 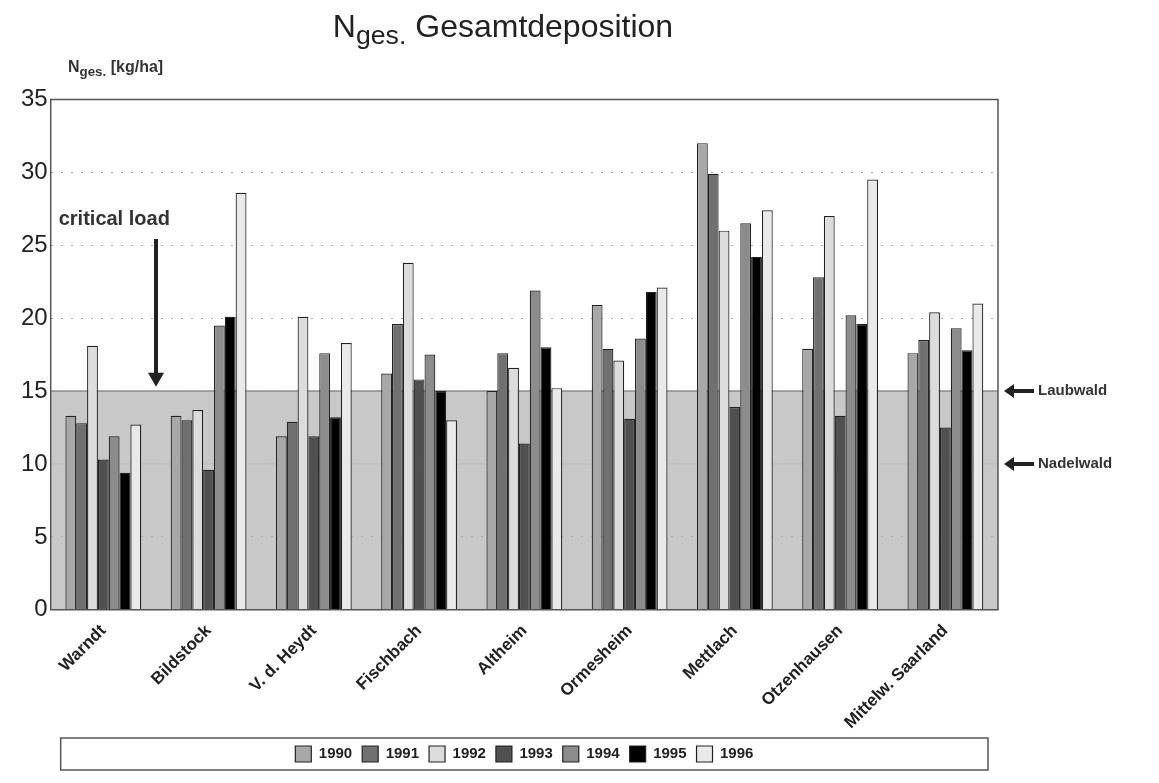 I want to click on y-tick-label: 10, so click(x=34, y=462).